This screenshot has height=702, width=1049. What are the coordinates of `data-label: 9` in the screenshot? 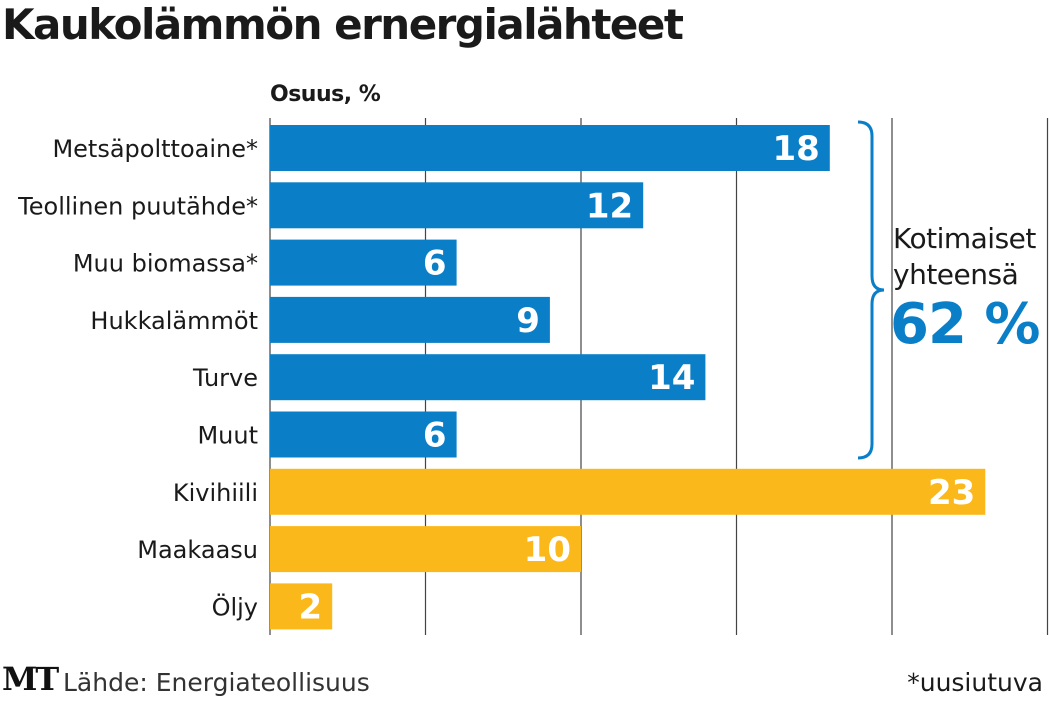 It's located at (528, 321).